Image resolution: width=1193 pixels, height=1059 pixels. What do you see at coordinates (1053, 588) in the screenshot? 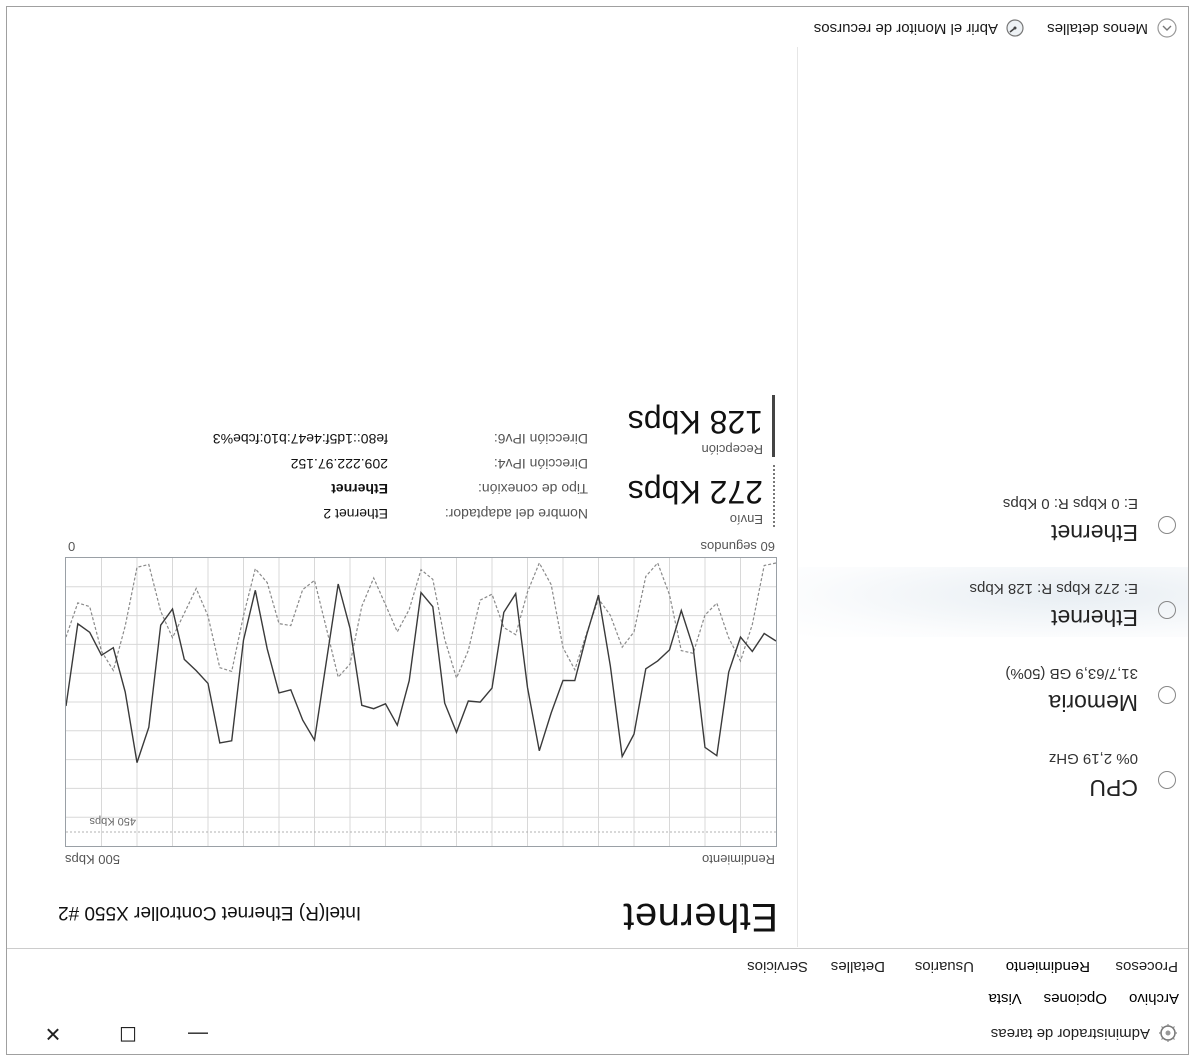
I see `sidebar-item-sub: E: 272 Kbps R: 128 Kbps` at bounding box center [1053, 588].